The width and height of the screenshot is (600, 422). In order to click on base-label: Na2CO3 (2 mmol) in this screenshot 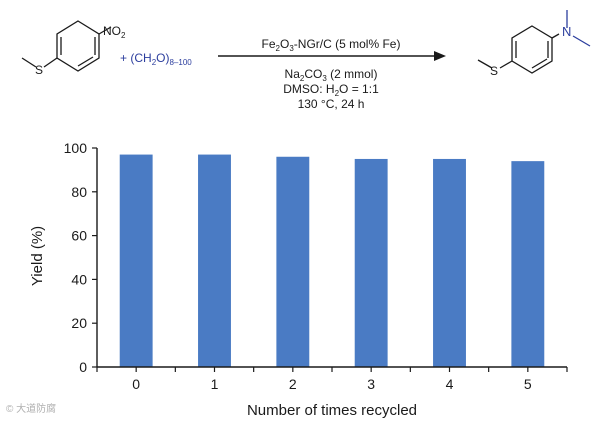, I will do `click(331, 75)`.